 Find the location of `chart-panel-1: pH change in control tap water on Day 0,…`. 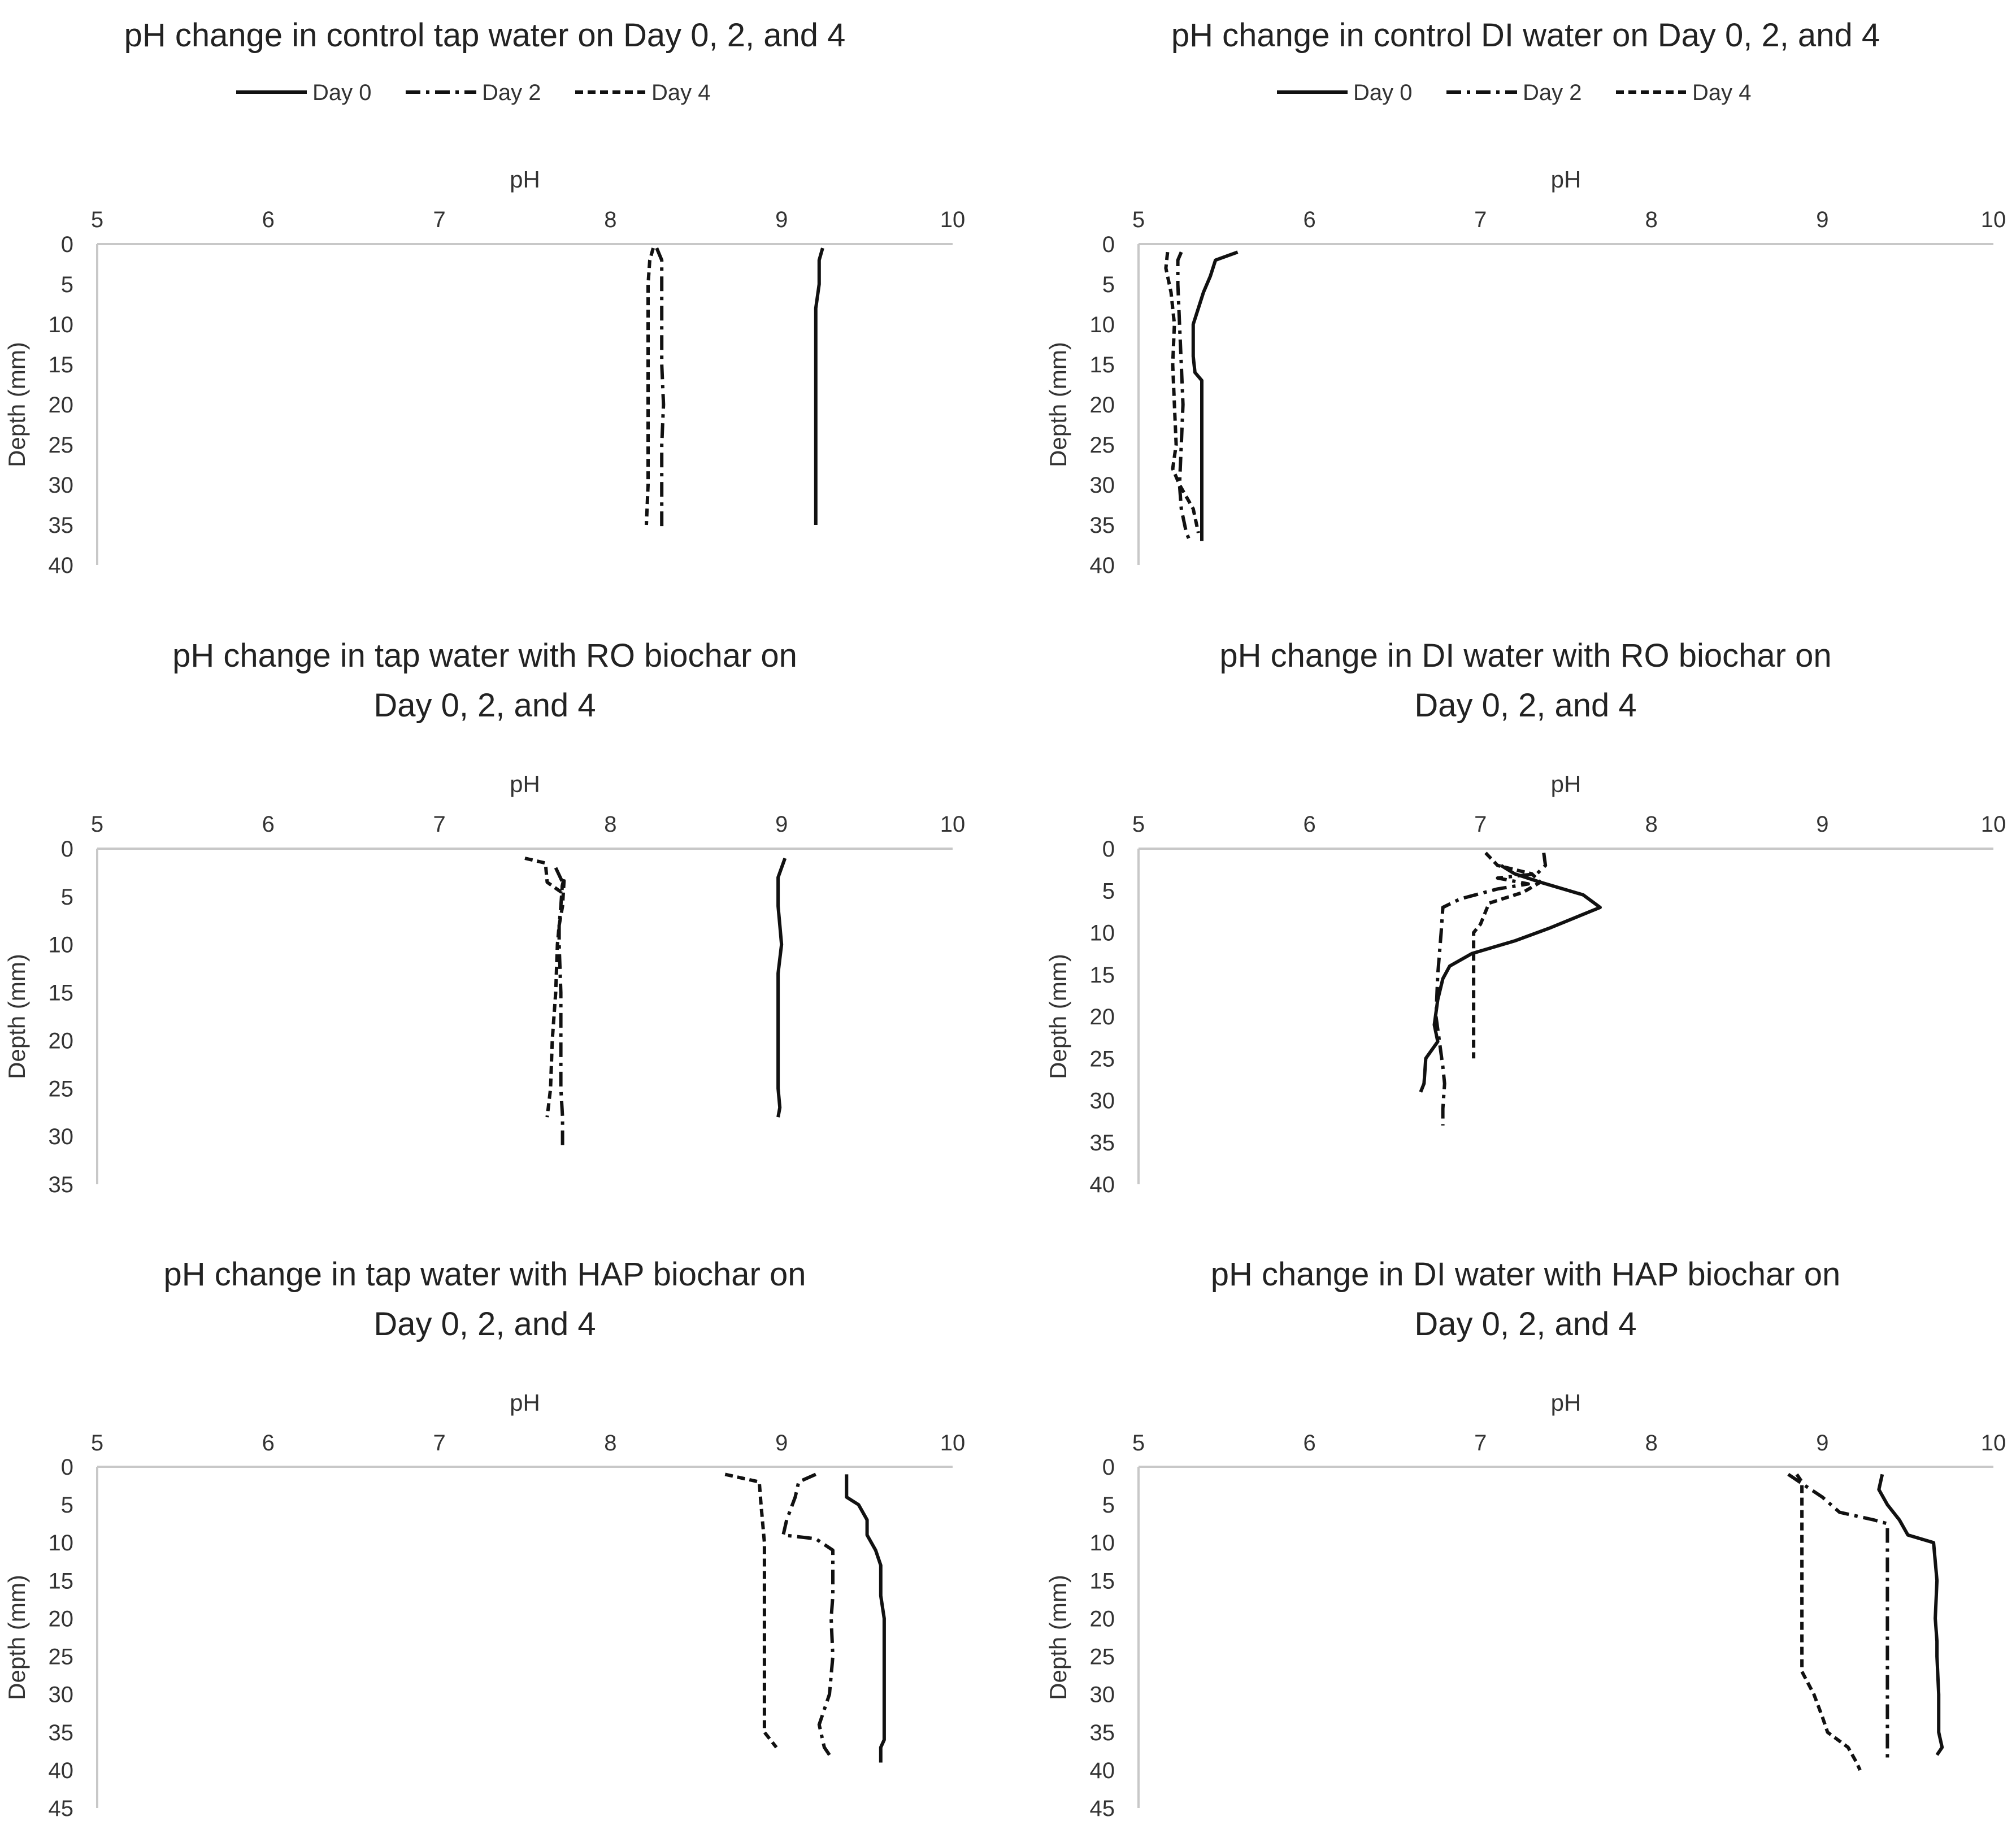

chart-panel-1: pH change in control tap water on Day 0,… is located at coordinates (484, 297).